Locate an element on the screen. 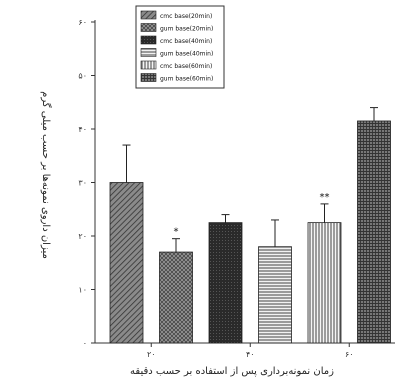  x-tick-label: ۶۰ is located at coordinates (349, 354).